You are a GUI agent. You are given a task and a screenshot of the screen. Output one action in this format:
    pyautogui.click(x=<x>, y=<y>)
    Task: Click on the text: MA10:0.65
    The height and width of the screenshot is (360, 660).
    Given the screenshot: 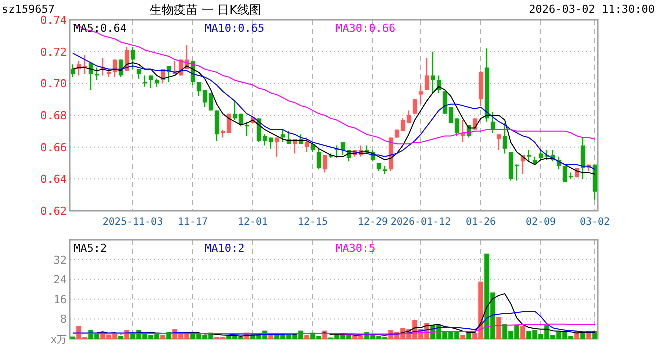 What is the action you would take?
    pyautogui.click(x=235, y=28)
    